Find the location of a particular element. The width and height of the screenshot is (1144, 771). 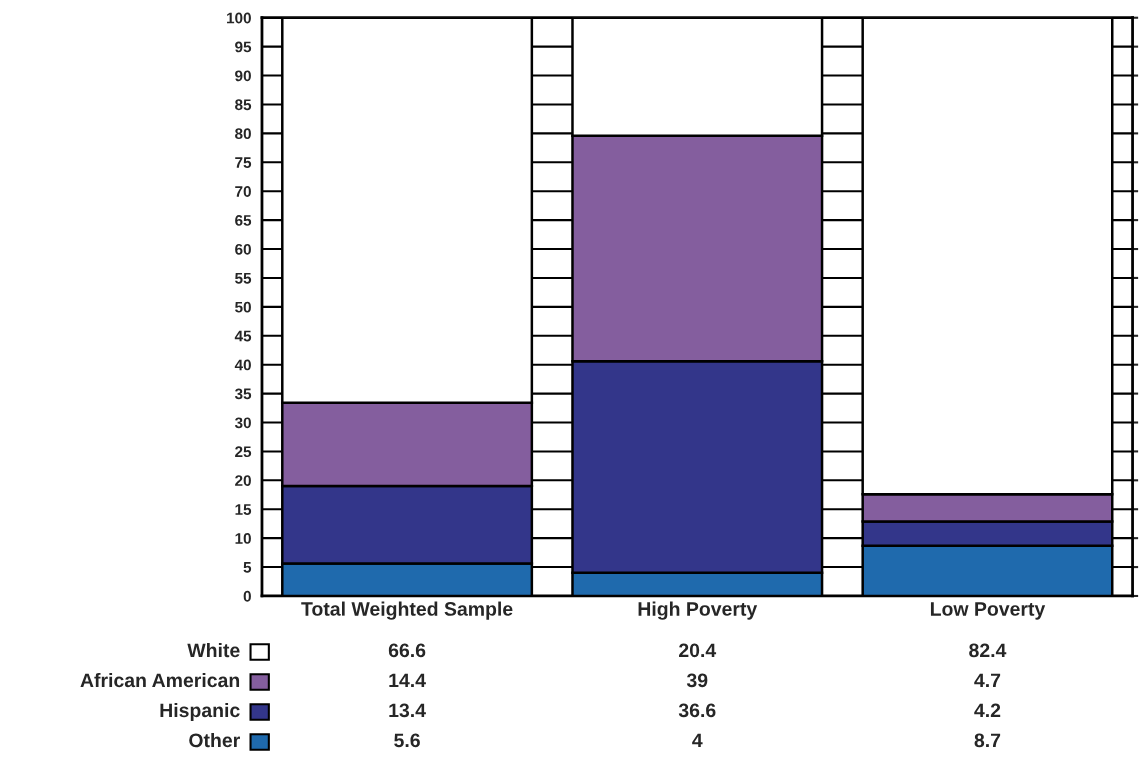

legend-label: White is located at coordinates (213, 650).